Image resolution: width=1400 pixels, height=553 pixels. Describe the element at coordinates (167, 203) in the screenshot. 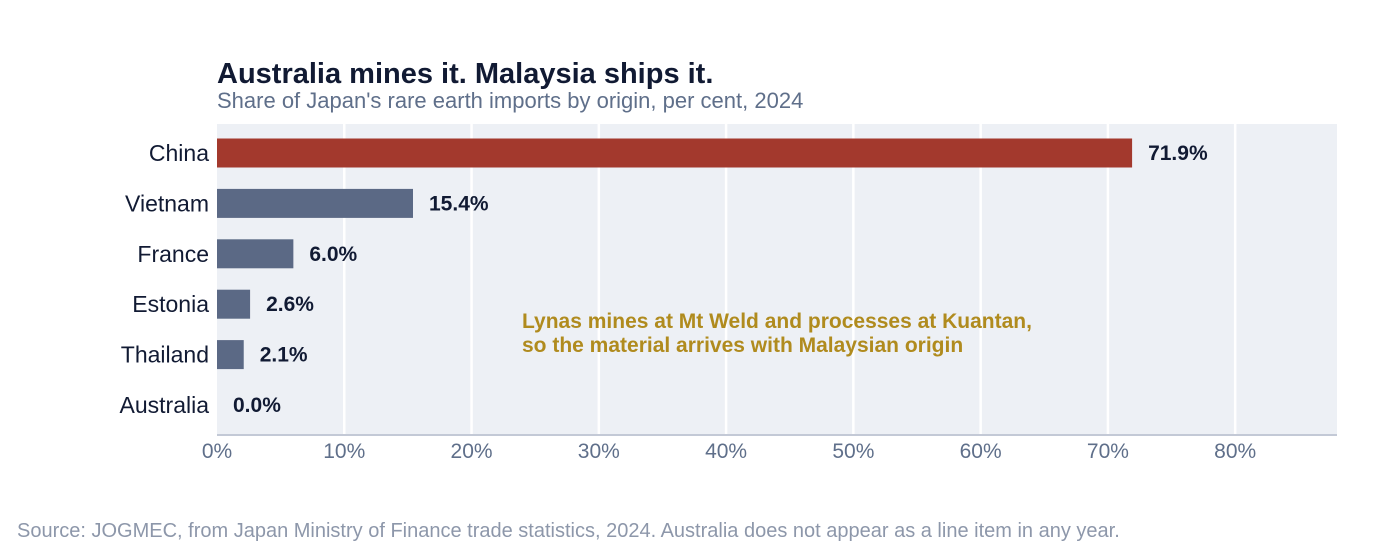

I see `category-label: Vietnam` at that location.